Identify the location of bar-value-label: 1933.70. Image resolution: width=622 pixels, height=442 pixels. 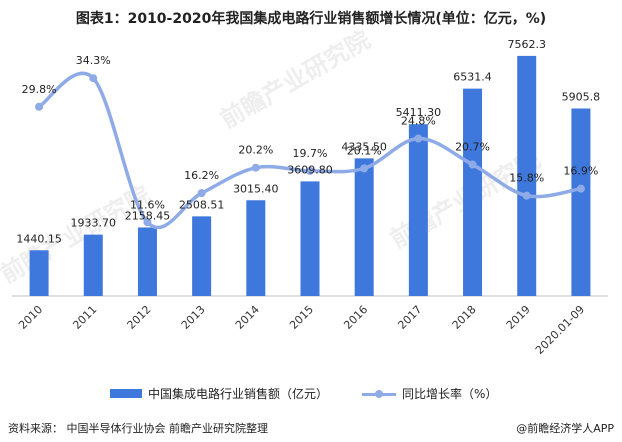
(94, 223).